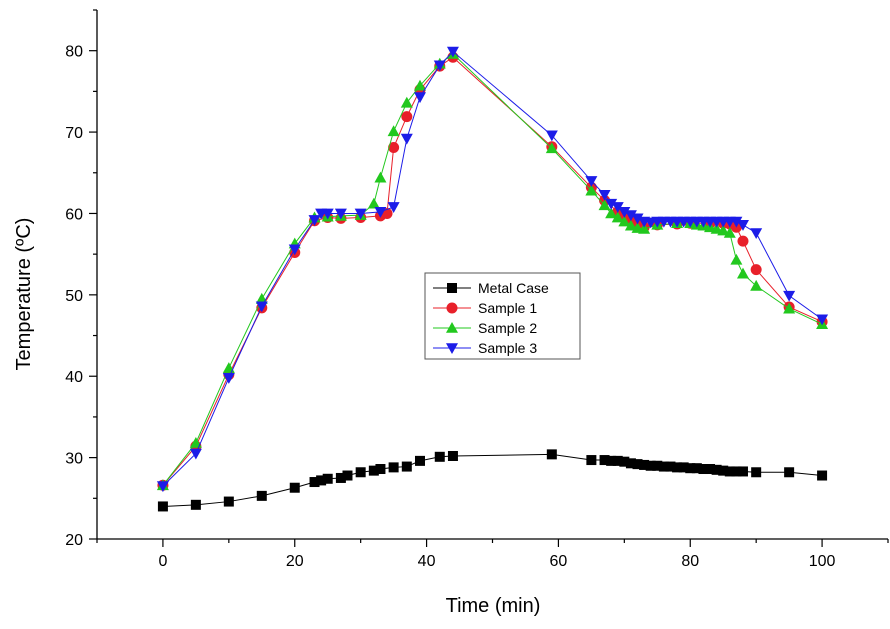  Describe the element at coordinates (74, 296) in the screenshot. I see `y-tick-label: 50` at that location.